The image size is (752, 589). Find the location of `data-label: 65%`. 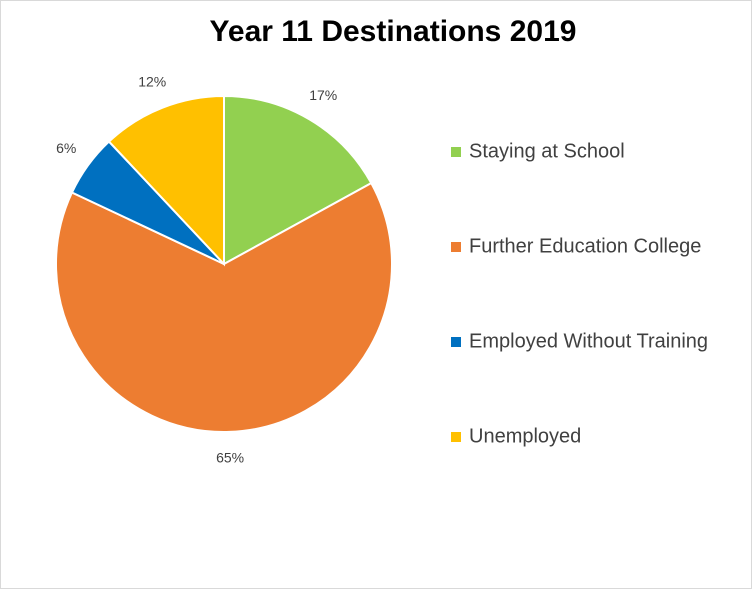

data-label: 65% is located at coordinates (230, 458).